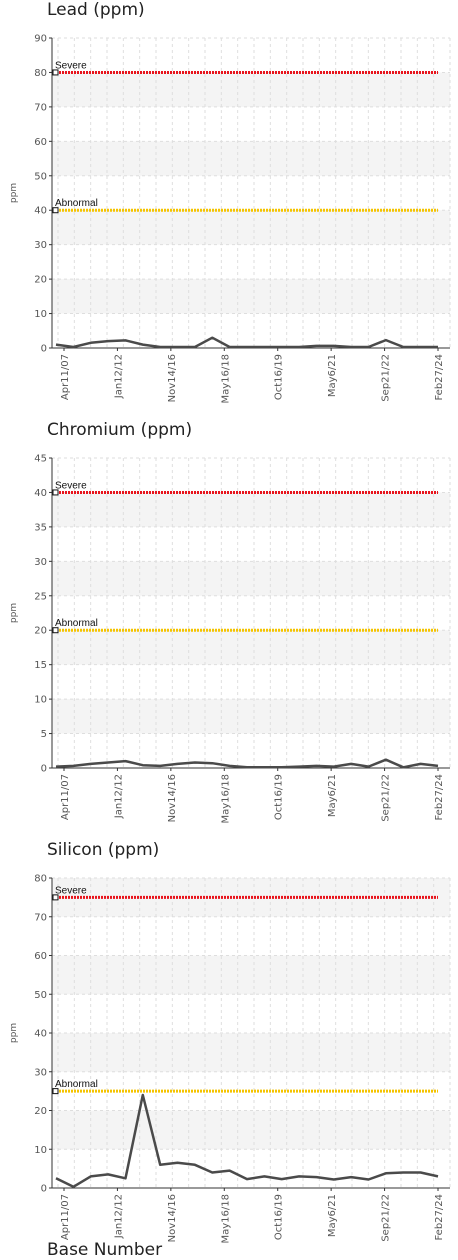  Describe the element at coordinates (40, 459) in the screenshot. I see `y-tick-label: 45` at that location.